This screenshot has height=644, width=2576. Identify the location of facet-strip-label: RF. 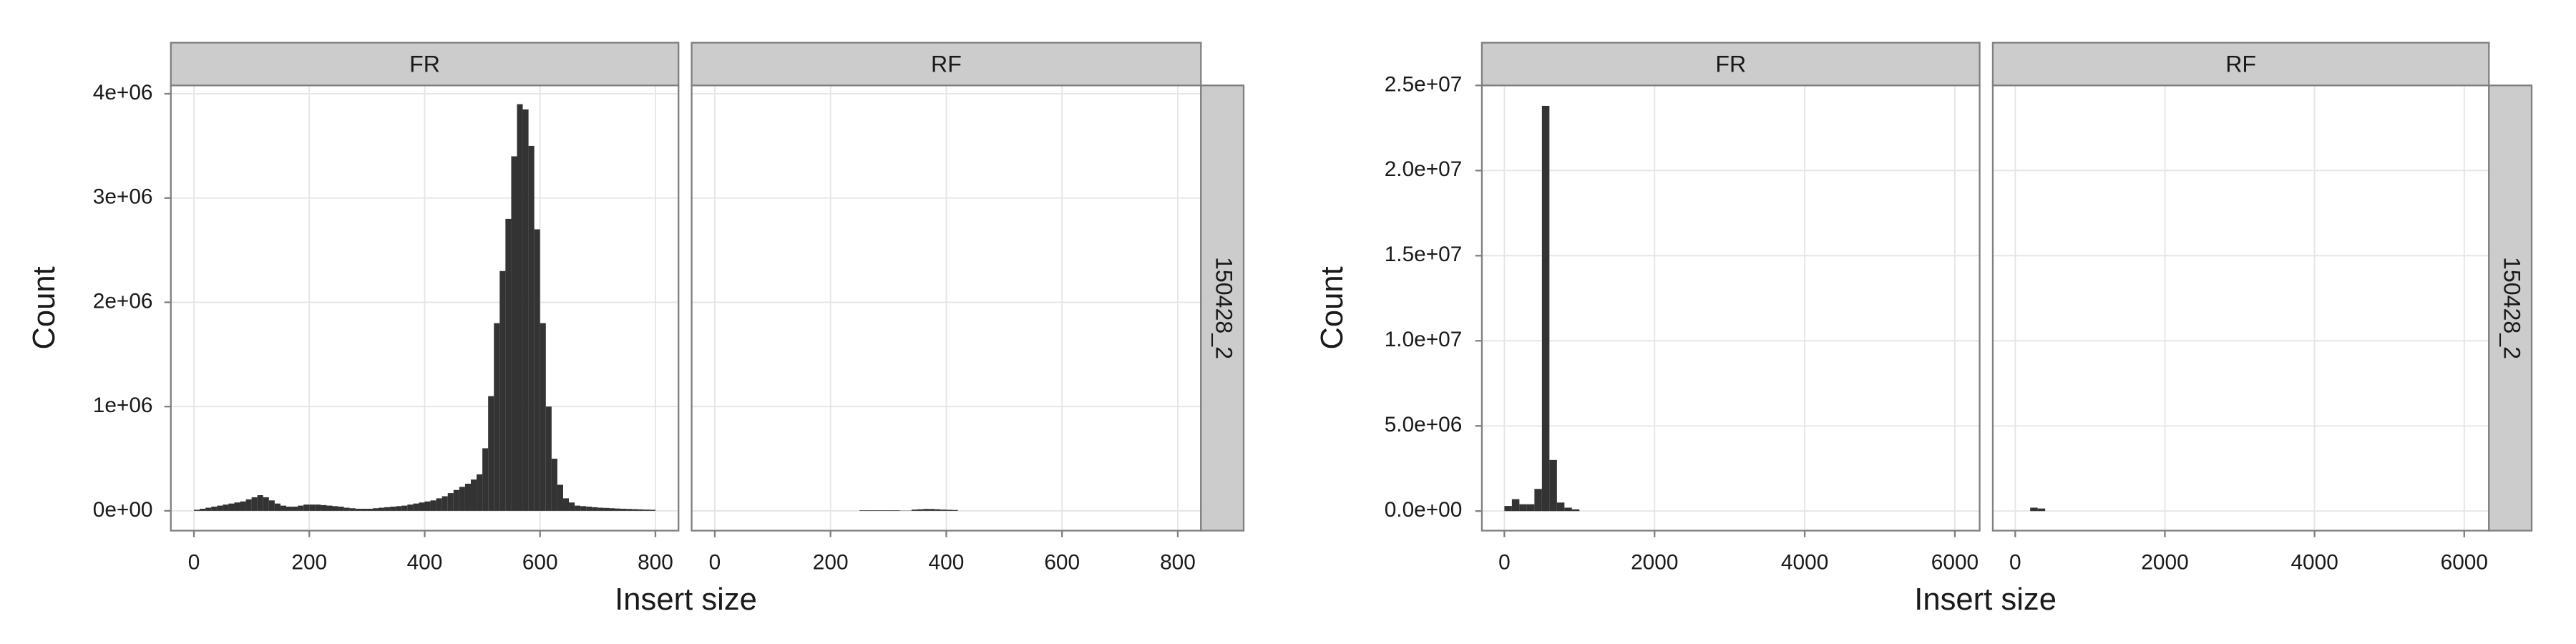
(2240, 64).